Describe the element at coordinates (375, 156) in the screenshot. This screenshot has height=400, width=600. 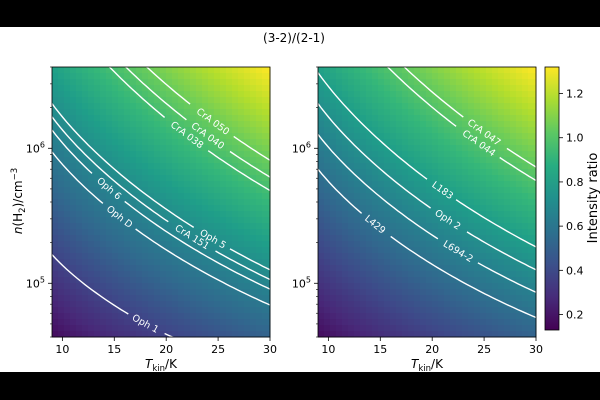
I see `contour-line` at that location.